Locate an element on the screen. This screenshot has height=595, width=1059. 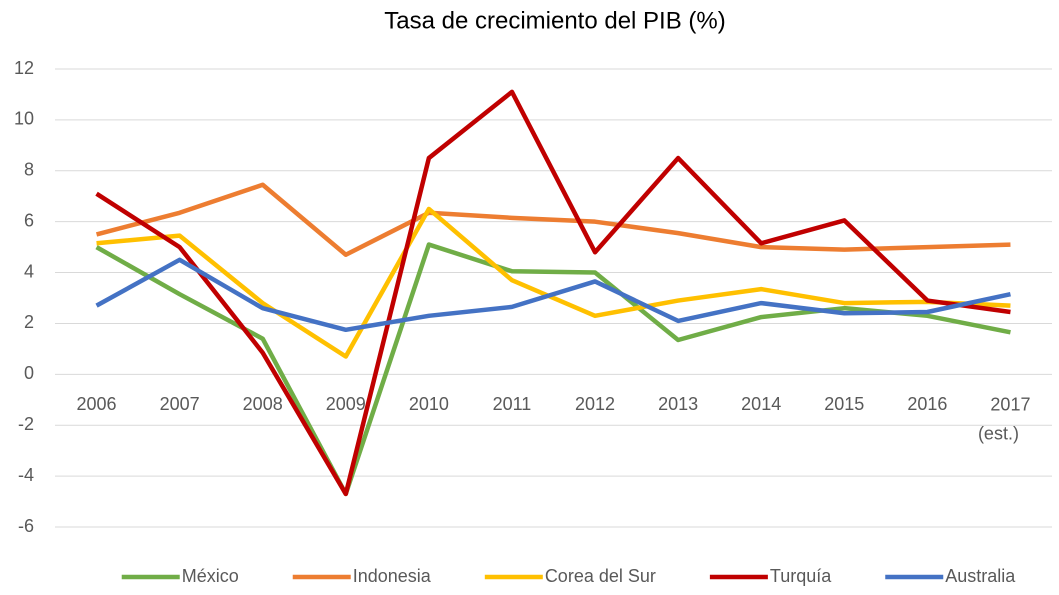
x-tick-label: 2011 is located at coordinates (512, 404).